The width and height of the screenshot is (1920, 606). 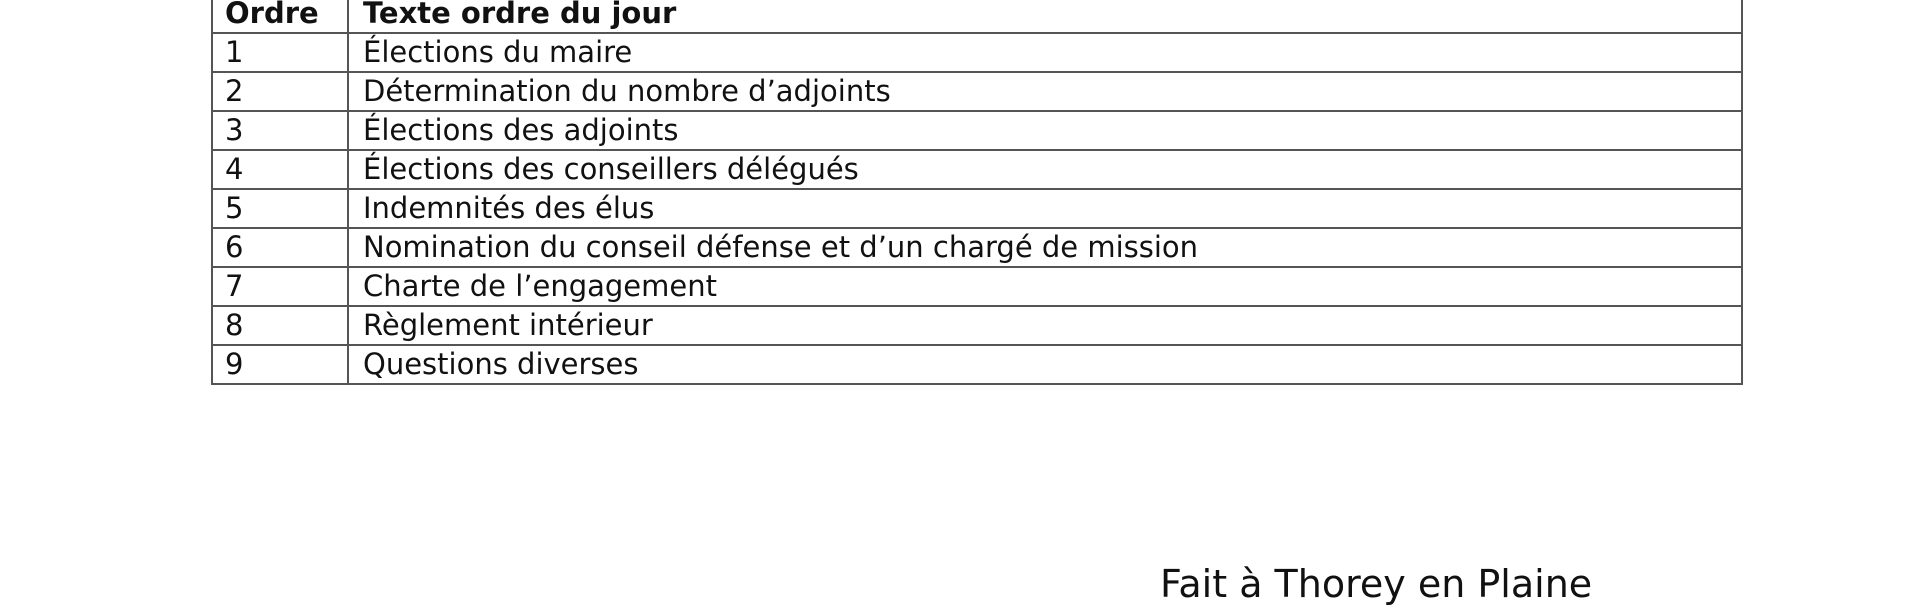 I want to click on agenda-text-cell: Élections des adjoints, so click(x=1045, y=130).